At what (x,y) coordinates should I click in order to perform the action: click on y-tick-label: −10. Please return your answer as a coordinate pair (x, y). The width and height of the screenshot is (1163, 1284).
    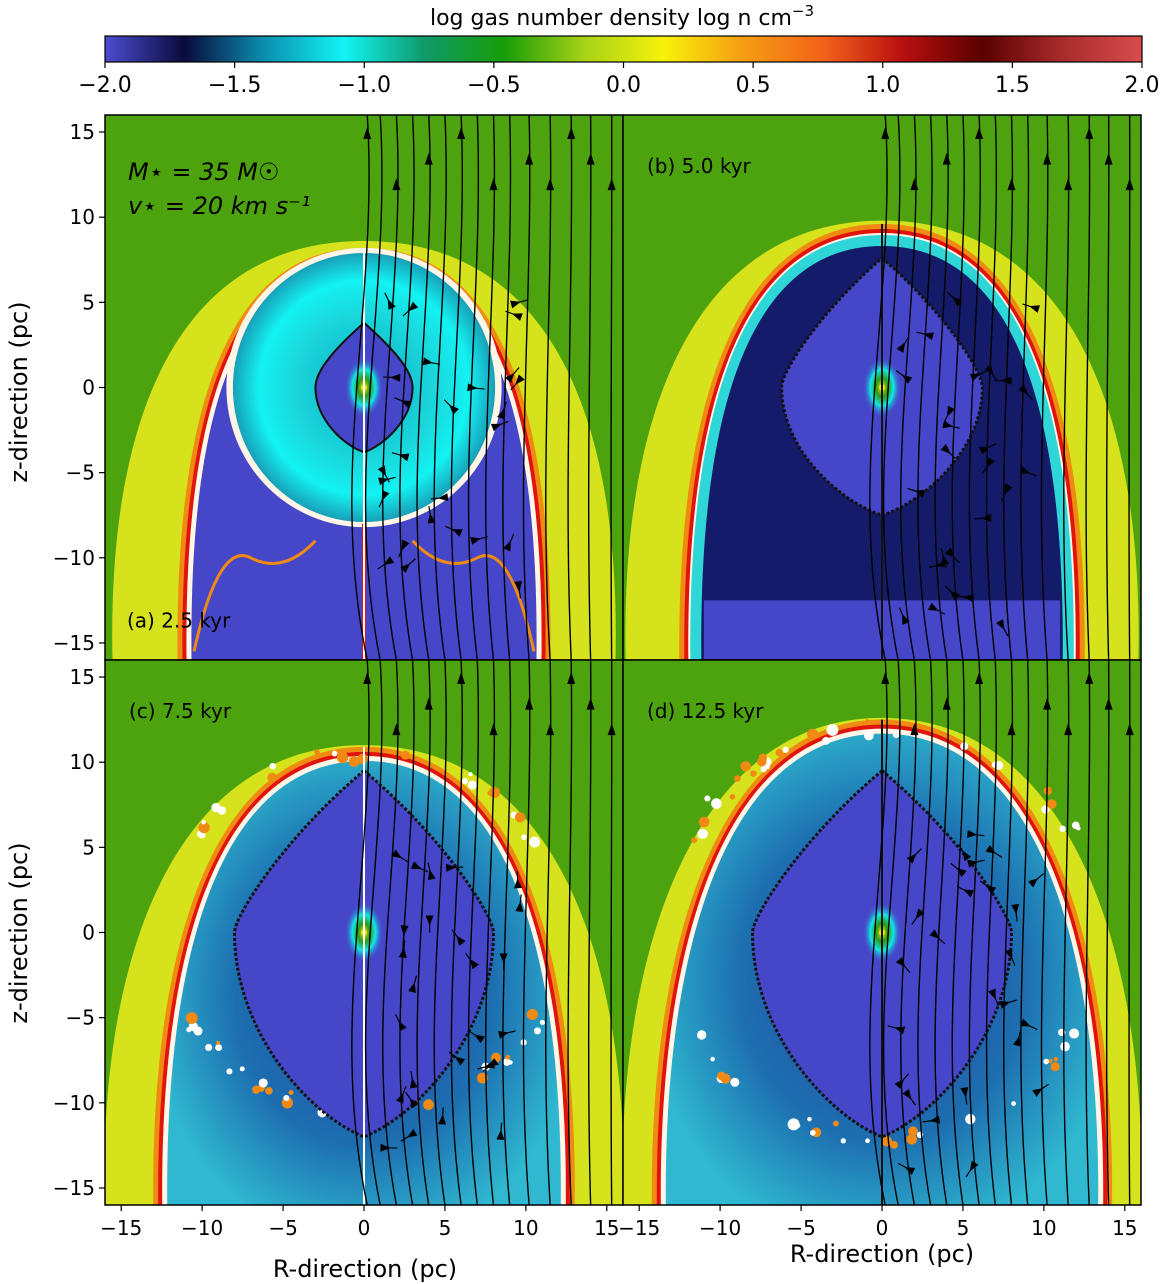
    Looking at the image, I should click on (74, 558).